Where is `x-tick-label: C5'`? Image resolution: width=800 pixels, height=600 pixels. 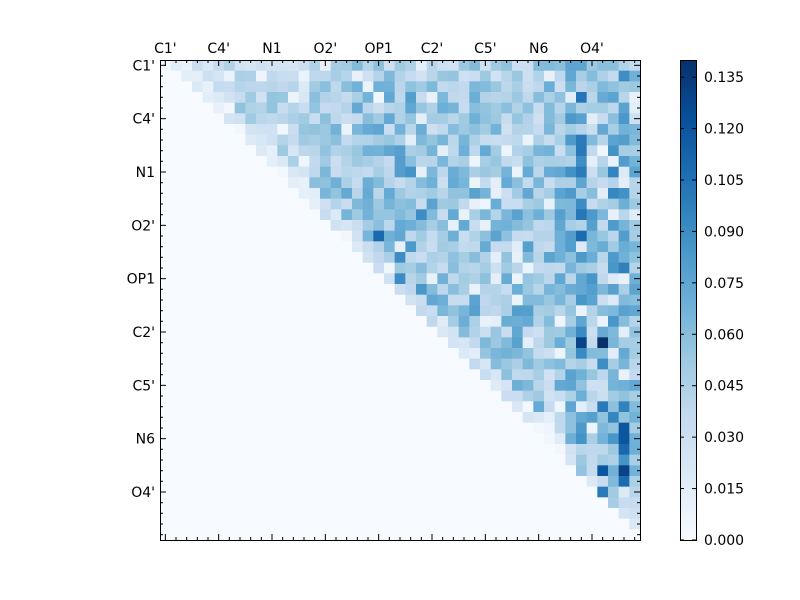 x-tick-label: C5' is located at coordinates (485, 49).